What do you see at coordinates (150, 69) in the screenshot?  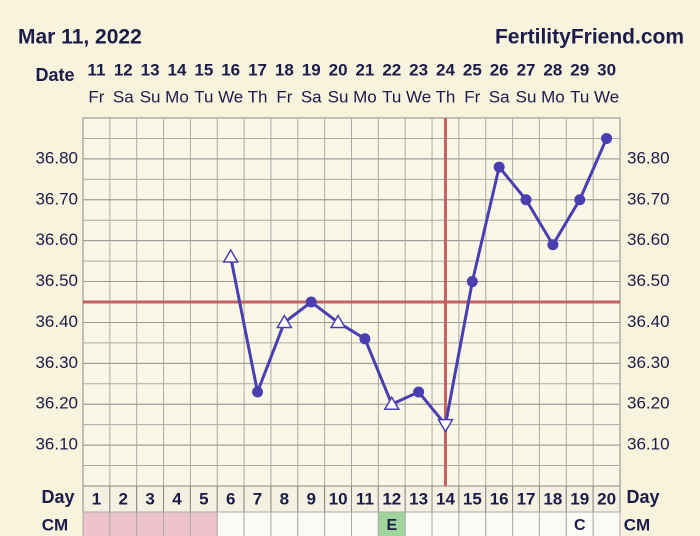 I see `date-label: 13` at bounding box center [150, 69].